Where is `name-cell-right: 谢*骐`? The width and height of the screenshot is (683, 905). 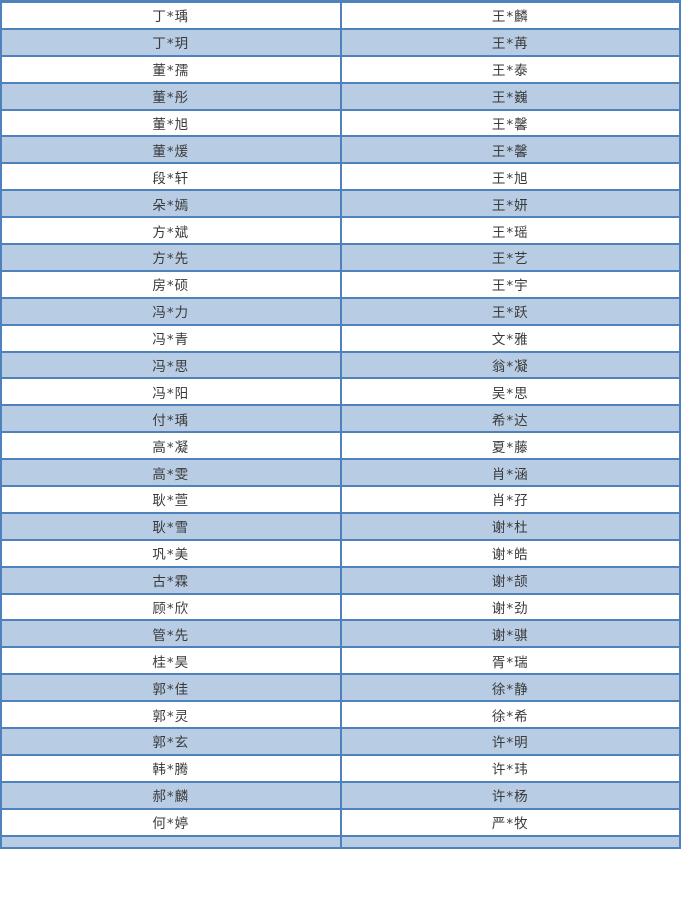 name-cell-right: 谢*骐 is located at coordinates (510, 634).